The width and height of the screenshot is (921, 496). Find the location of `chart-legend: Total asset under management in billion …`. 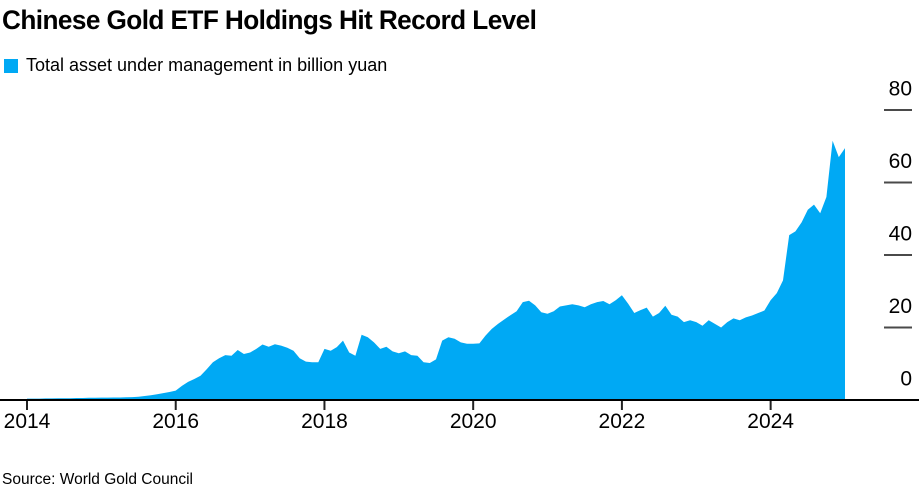

chart-legend: Total asset under management in billion … is located at coordinates (195, 65).